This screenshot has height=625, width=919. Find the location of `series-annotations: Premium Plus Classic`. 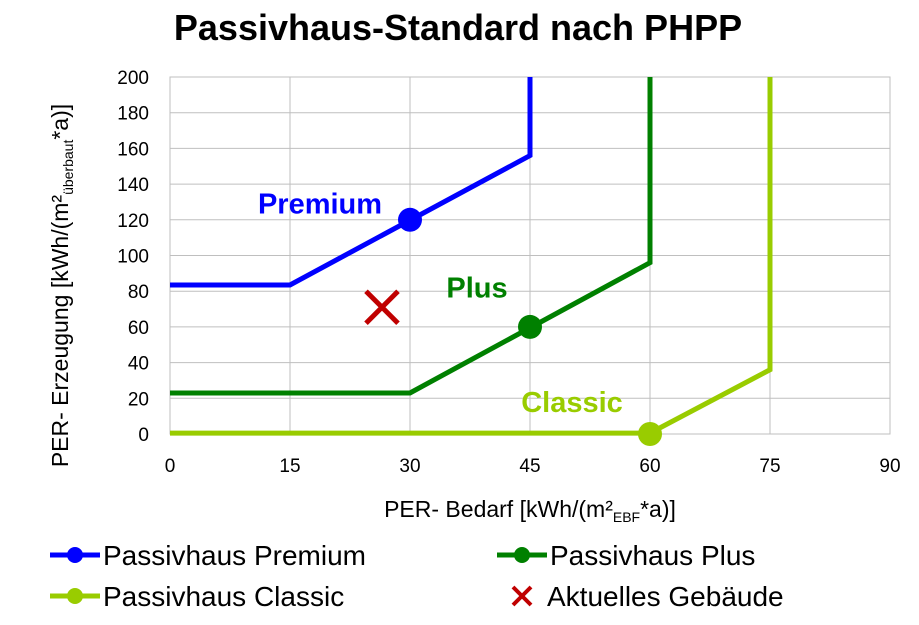

series-annotations: Premium Plus Classic is located at coordinates (440, 304).